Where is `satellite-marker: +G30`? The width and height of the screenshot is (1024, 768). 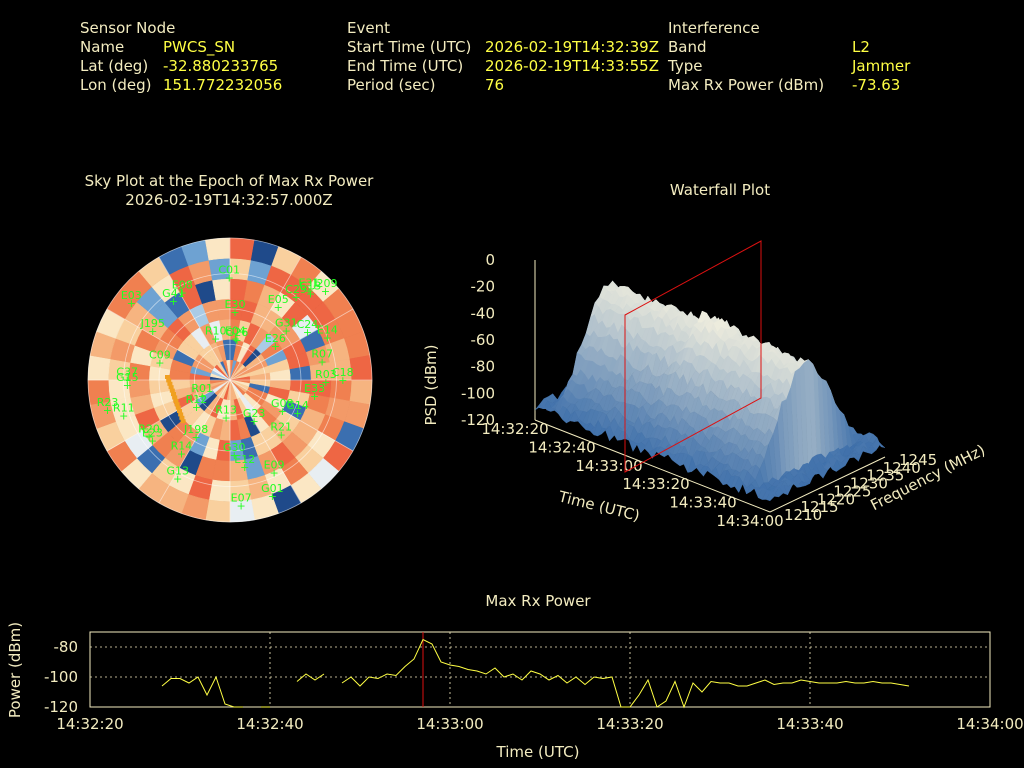
satellite-marker: +G30 is located at coordinates (234, 451).